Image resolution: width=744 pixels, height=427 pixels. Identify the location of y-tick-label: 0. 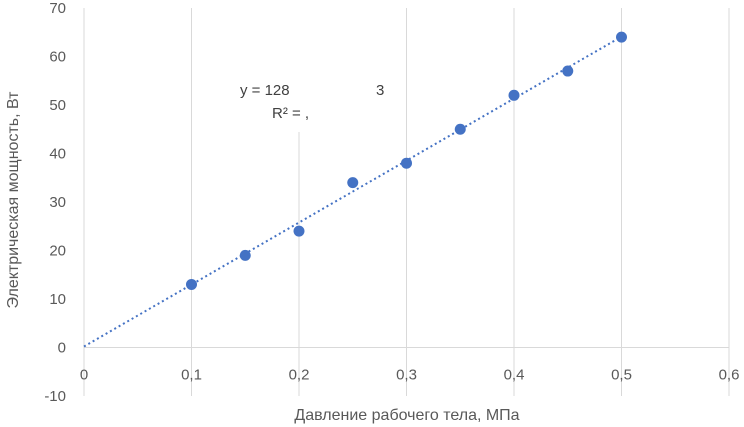
(62, 348).